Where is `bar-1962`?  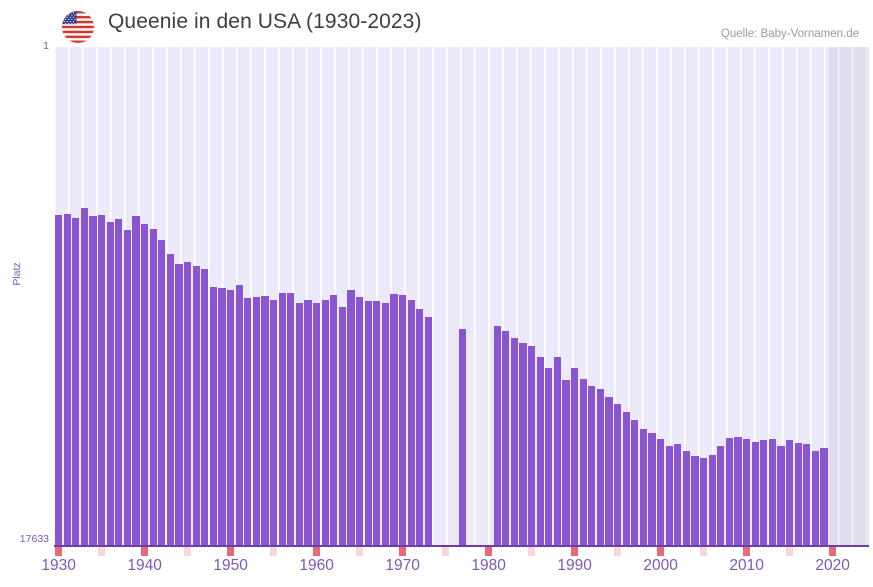 bar-1962 is located at coordinates (334, 420).